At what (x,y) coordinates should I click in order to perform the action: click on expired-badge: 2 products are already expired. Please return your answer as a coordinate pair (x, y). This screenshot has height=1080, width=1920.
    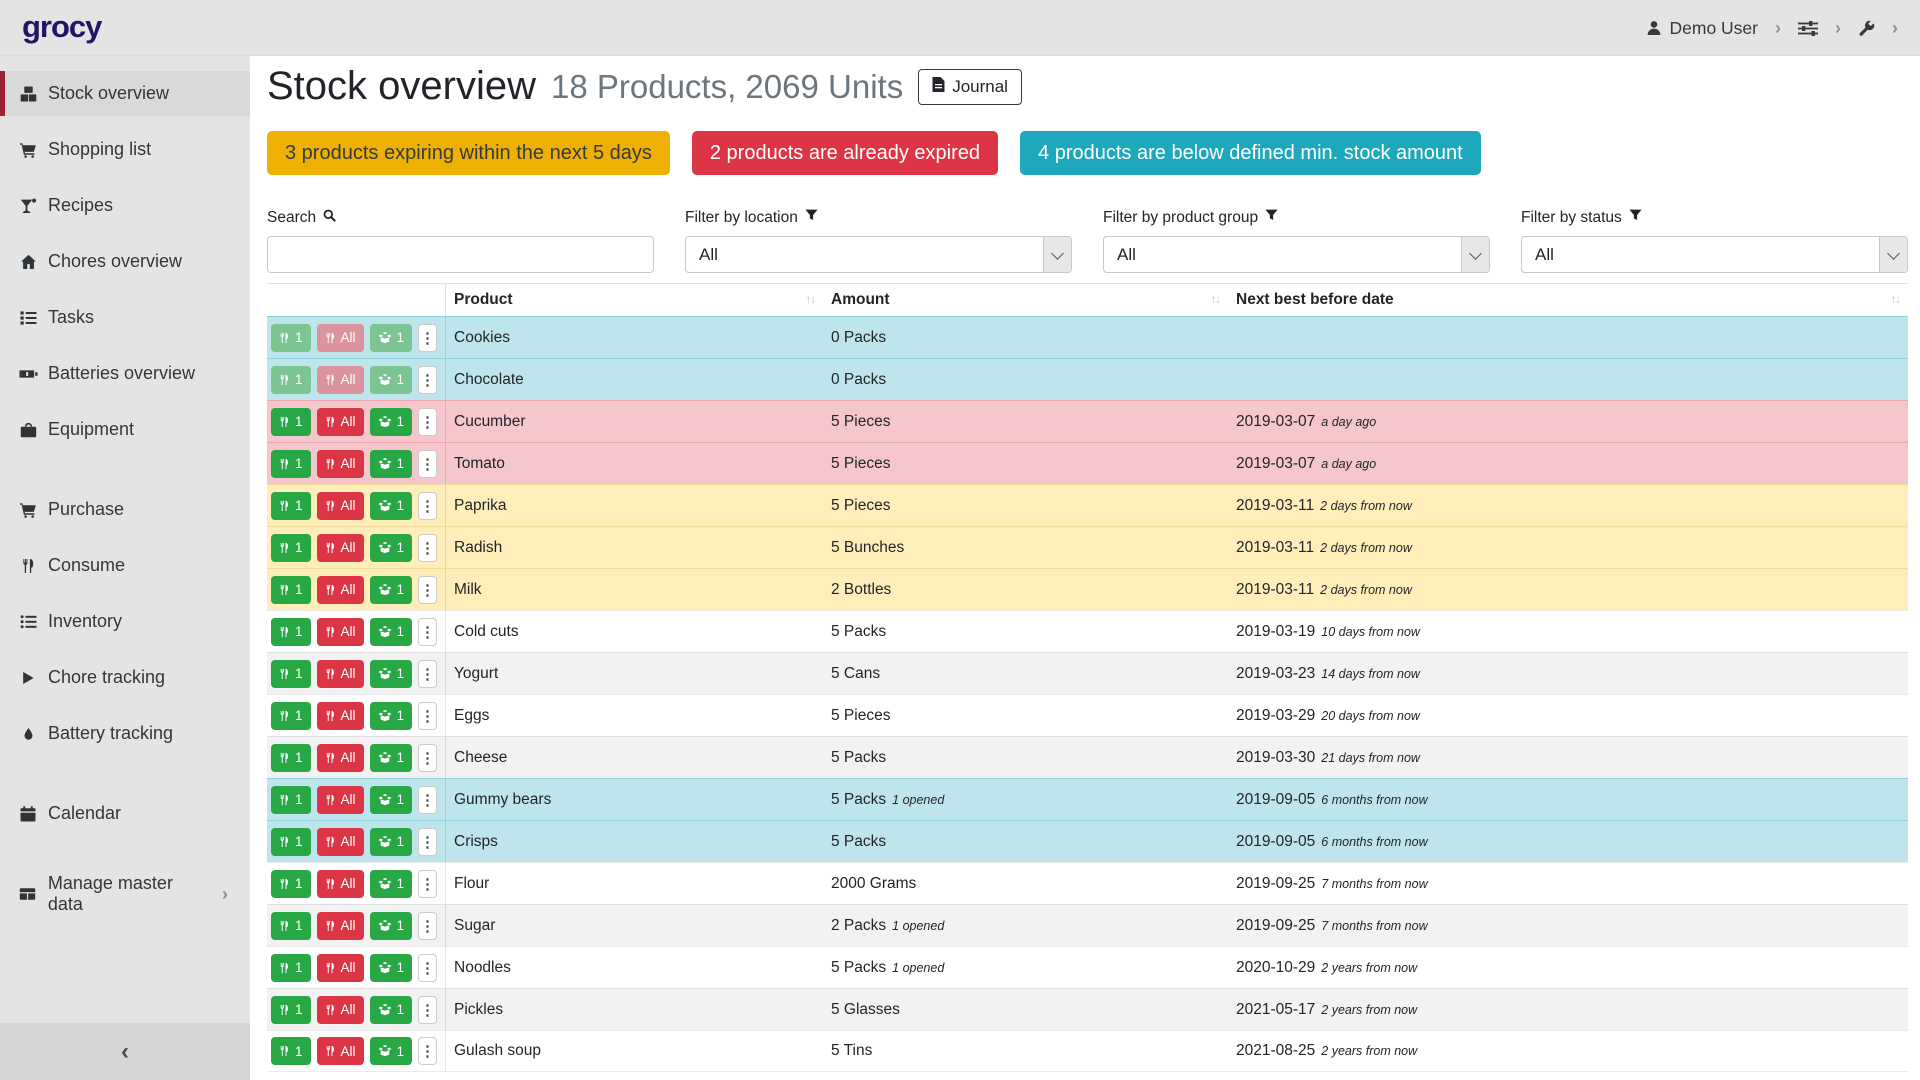
    Looking at the image, I should click on (845, 153).